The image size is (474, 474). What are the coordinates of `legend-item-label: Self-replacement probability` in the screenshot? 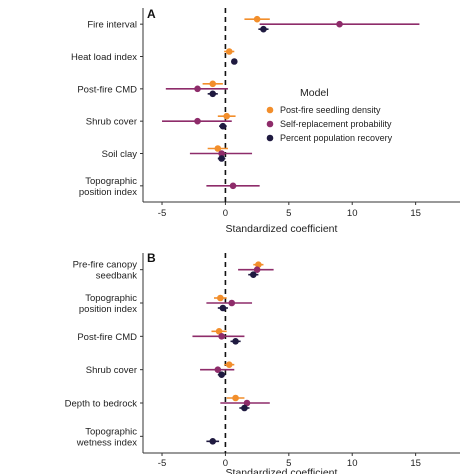 It's located at (336, 124).